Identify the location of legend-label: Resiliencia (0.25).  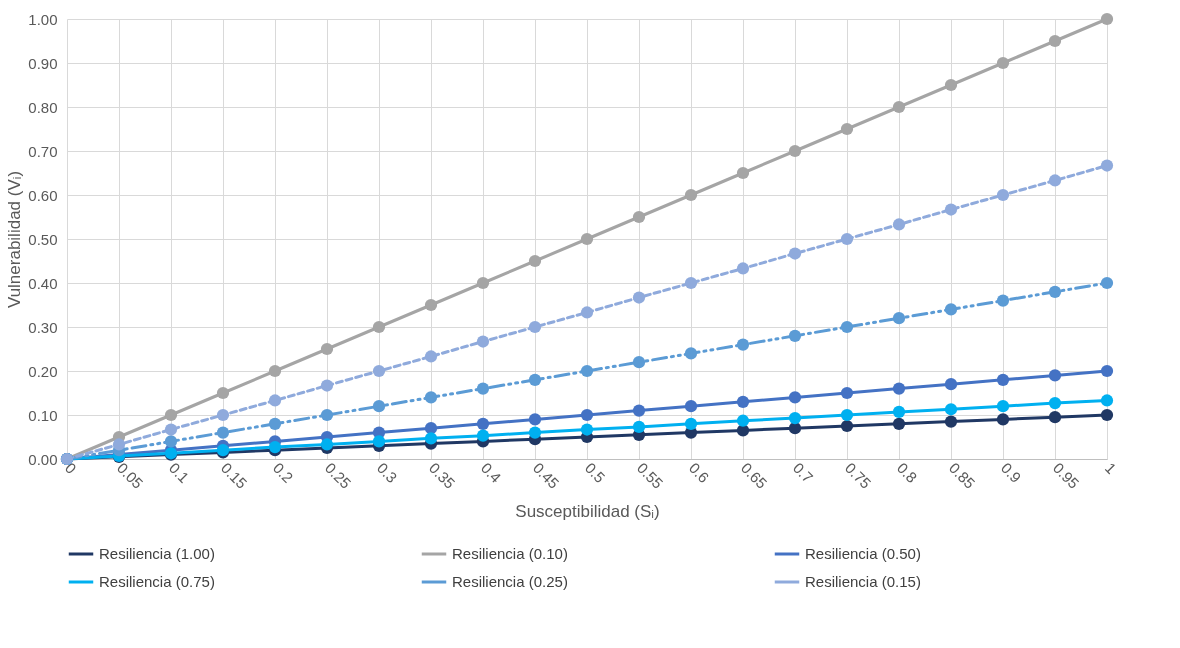
(510, 581).